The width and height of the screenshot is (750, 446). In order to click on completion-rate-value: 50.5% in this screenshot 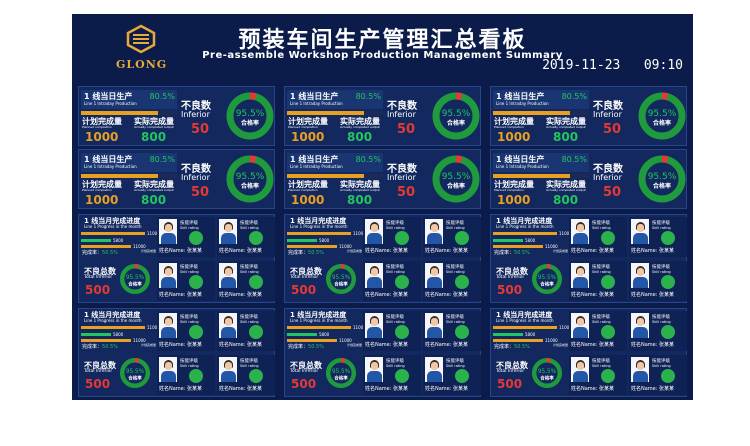, I will do `click(316, 253)`.